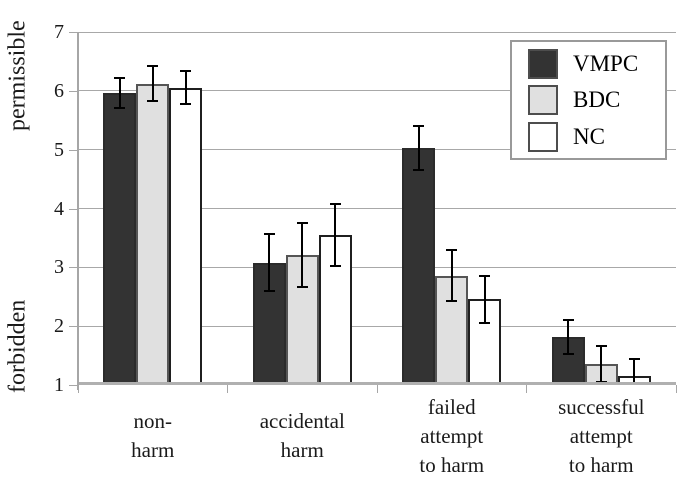 Image resolution: width=696 pixels, height=488 pixels. Describe the element at coordinates (153, 421) in the screenshot. I see `category-label-line: non-` at that location.